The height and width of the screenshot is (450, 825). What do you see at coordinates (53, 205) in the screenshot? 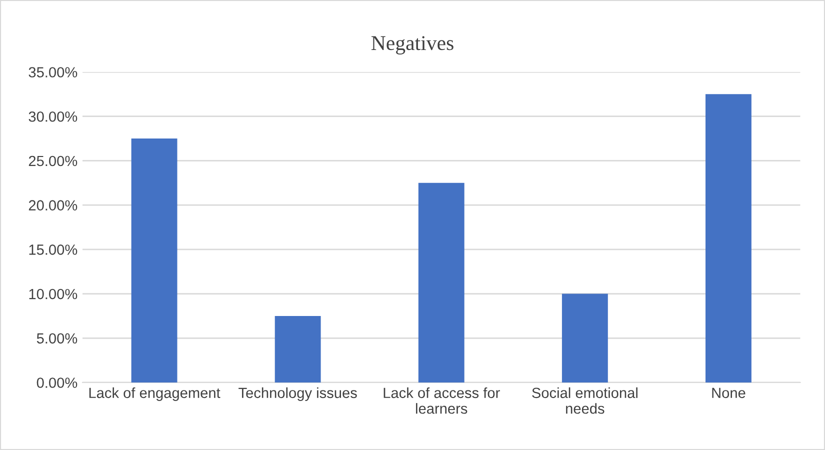
I see `y-tick-label: 20.00%` at bounding box center [53, 205].